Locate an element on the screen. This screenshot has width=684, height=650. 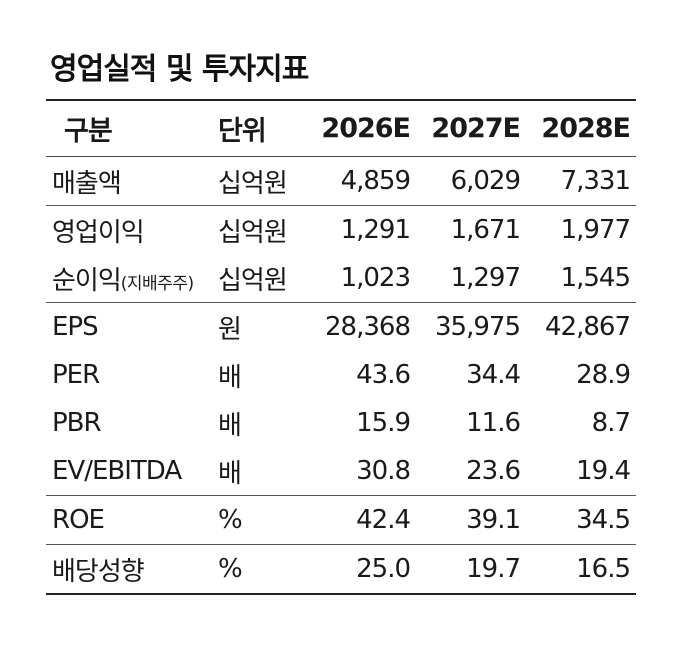
value-2028e: 7,331 is located at coordinates (595, 181).